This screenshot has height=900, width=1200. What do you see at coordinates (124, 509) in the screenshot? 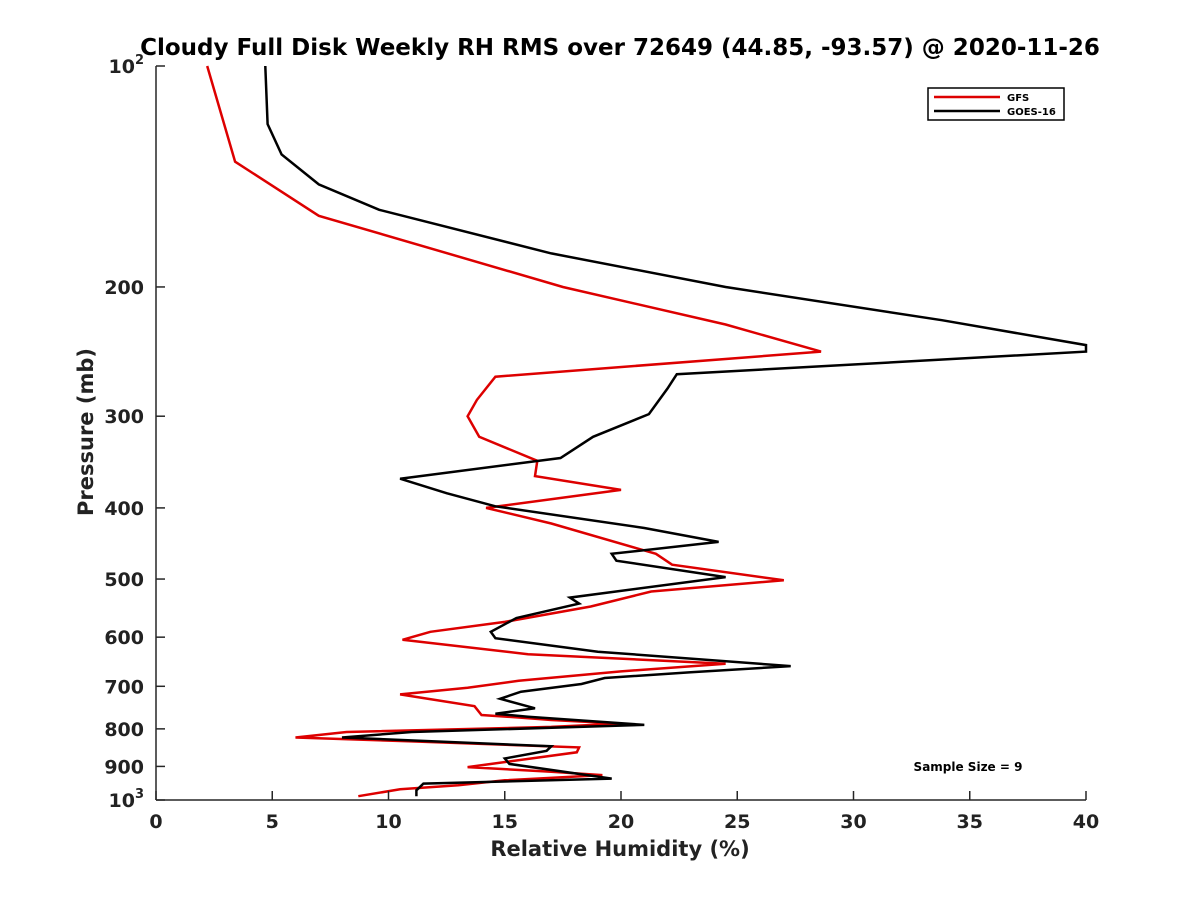
I see `y-tick-label: 400` at bounding box center [124, 509].